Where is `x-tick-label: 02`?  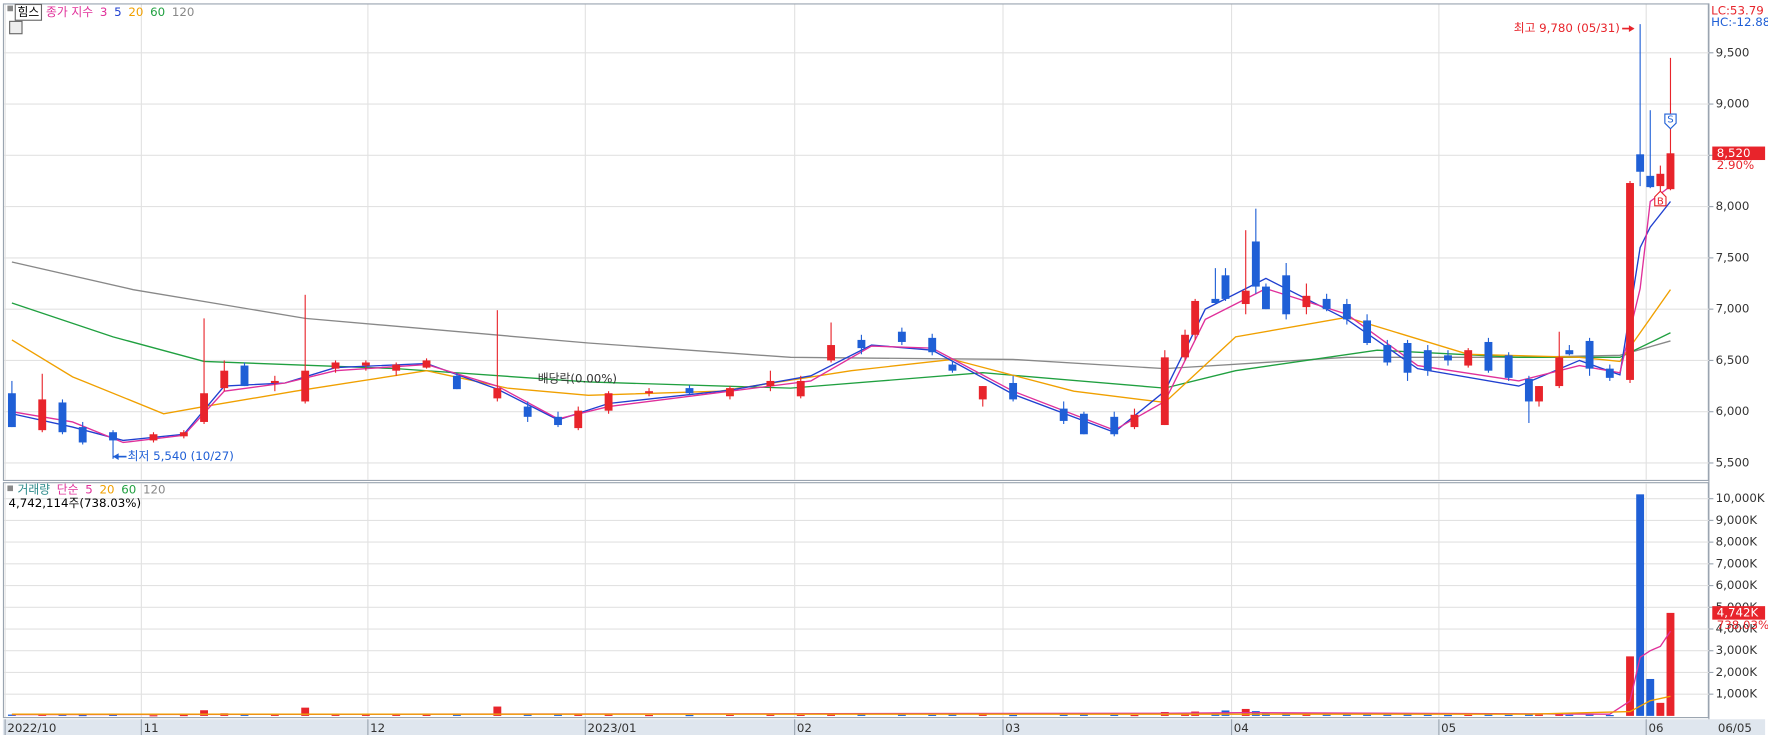 x-tick-label: 02 is located at coordinates (804, 728).